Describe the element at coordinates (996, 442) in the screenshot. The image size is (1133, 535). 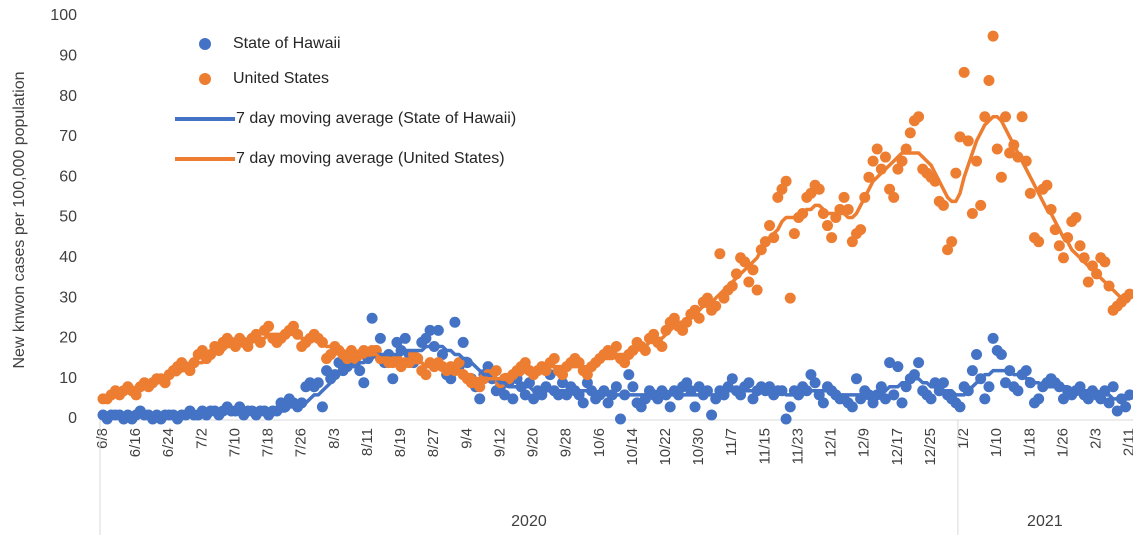
I see `x-tick-label: 1/10` at that location.